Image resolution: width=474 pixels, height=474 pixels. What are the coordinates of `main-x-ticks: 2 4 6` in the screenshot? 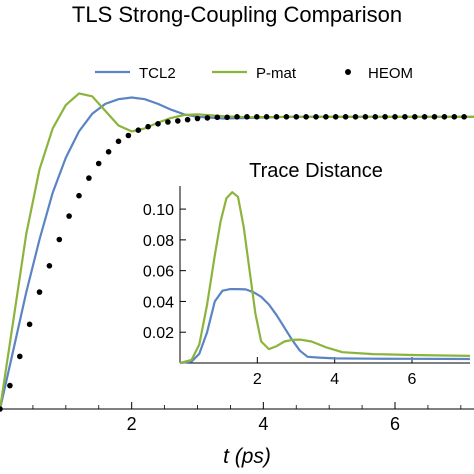 It's located at (247, 418).